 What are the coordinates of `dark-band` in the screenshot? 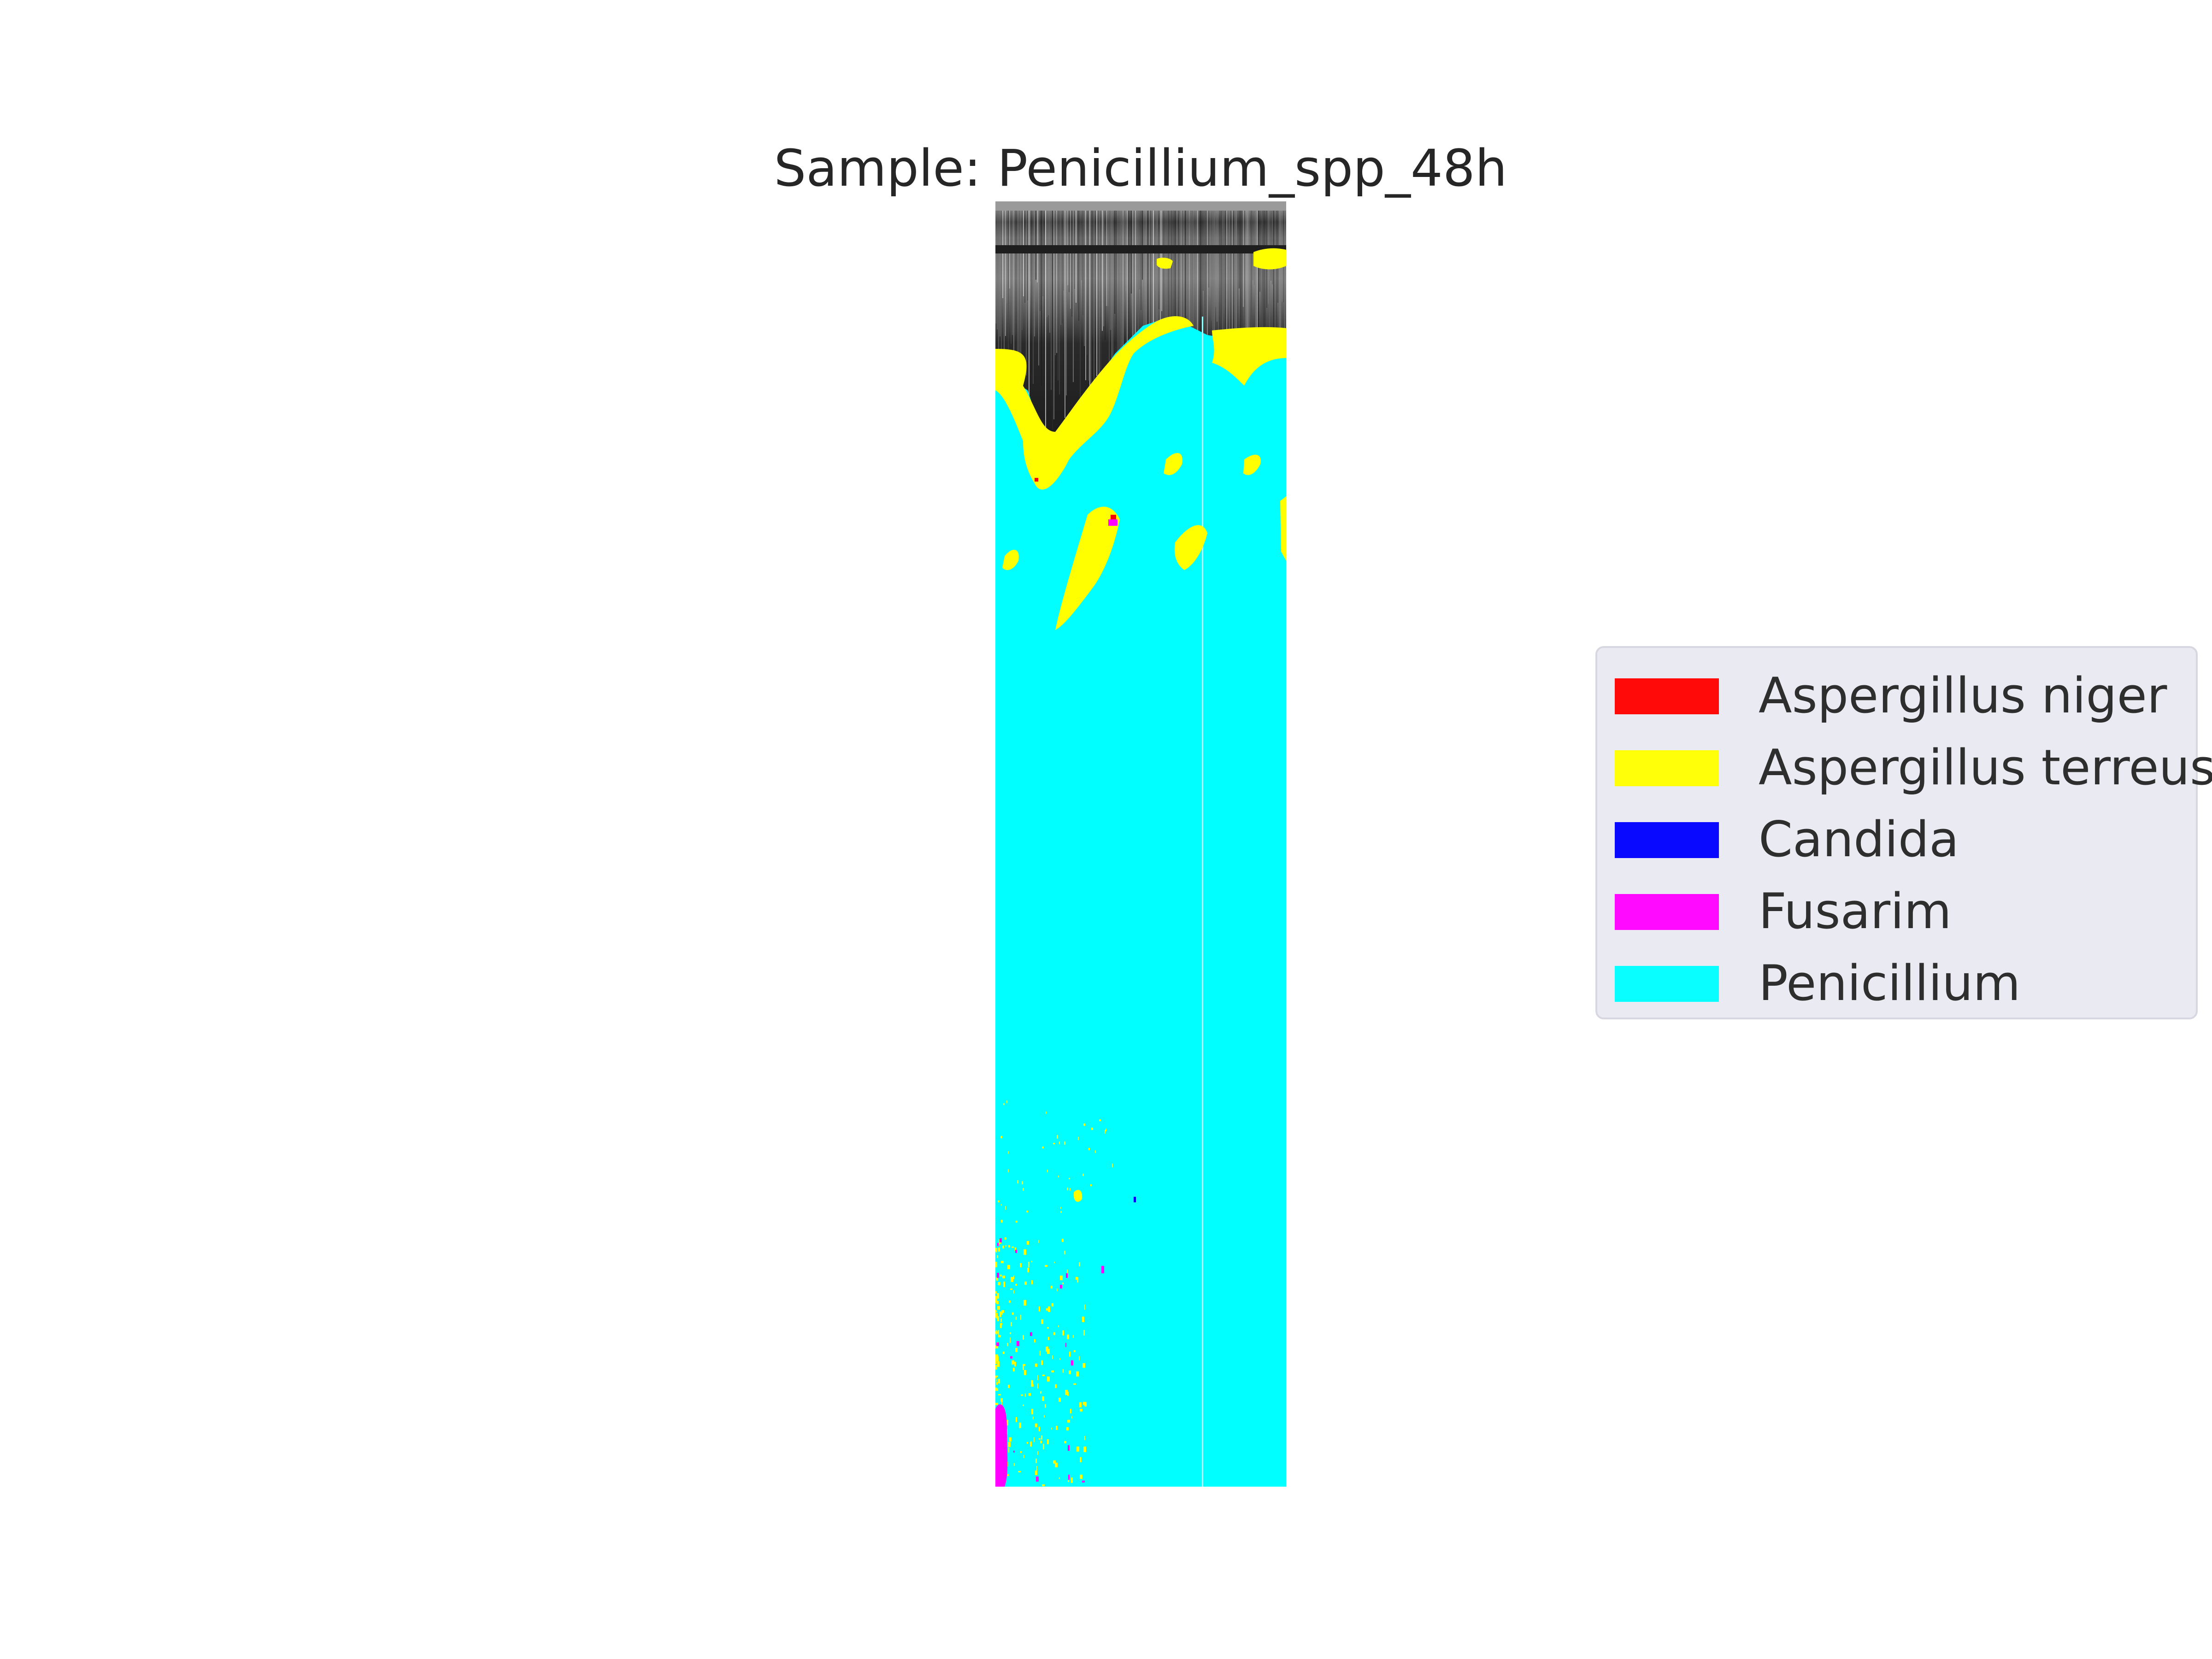 It's located at (1140, 249).